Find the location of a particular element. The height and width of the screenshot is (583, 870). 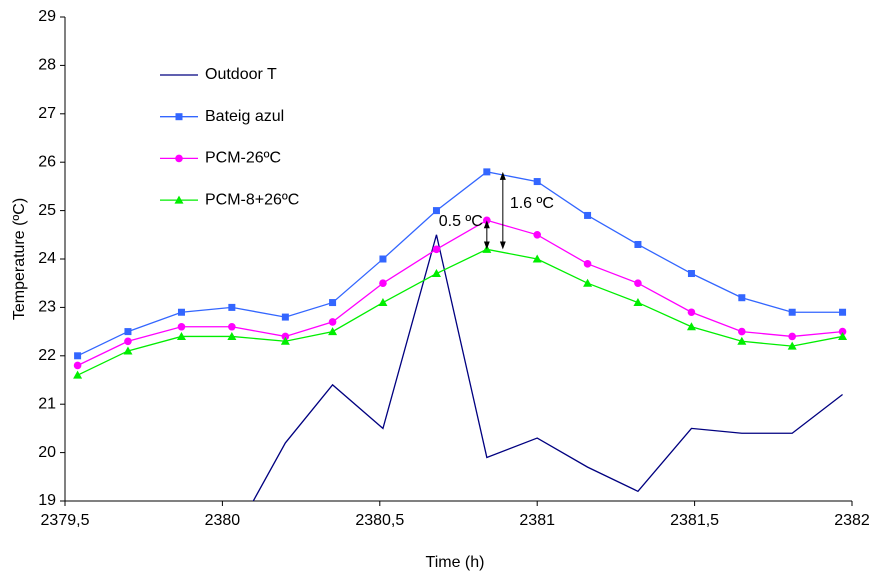

x-tick-label: 2380 is located at coordinates (223, 520).